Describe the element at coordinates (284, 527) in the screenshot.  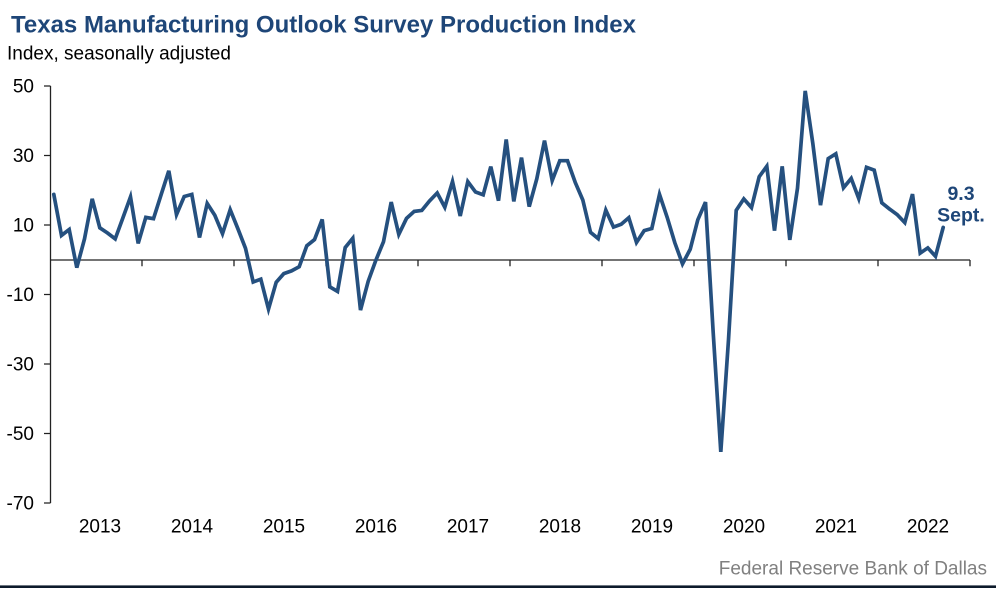
I see `svg-text: 2015` at that location.